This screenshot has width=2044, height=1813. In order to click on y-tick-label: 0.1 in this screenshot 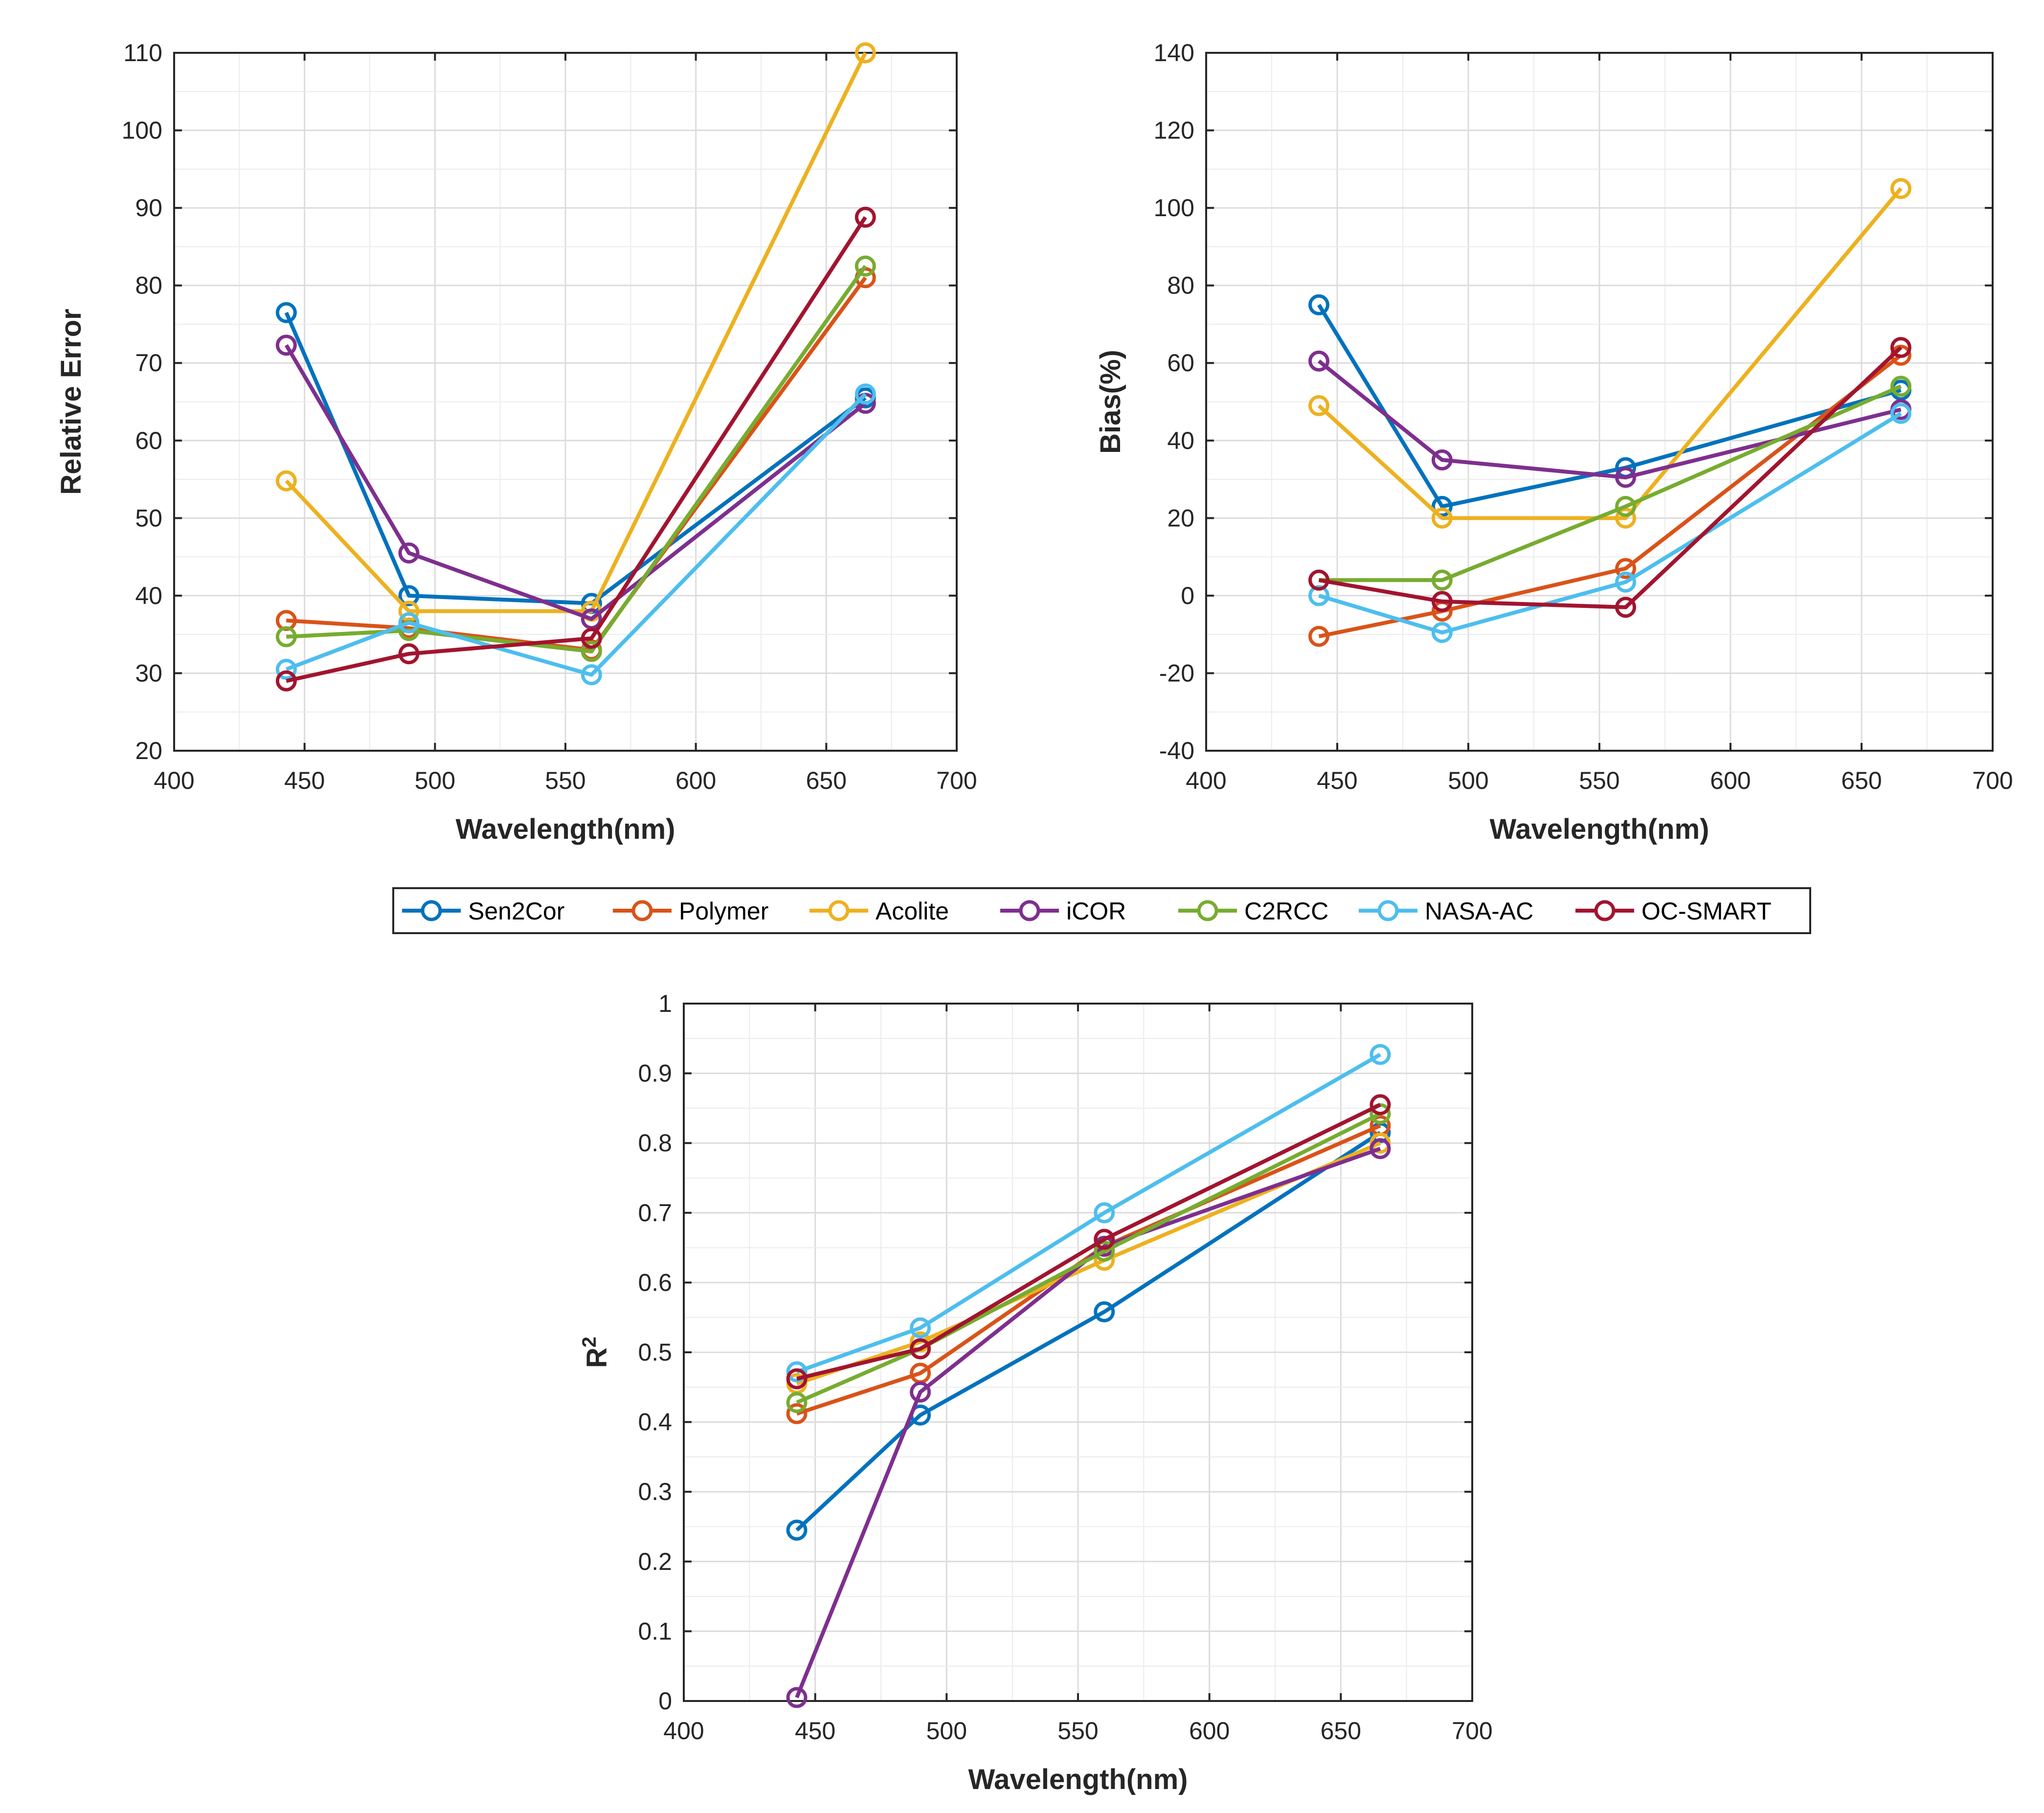, I will do `click(655, 1631)`.